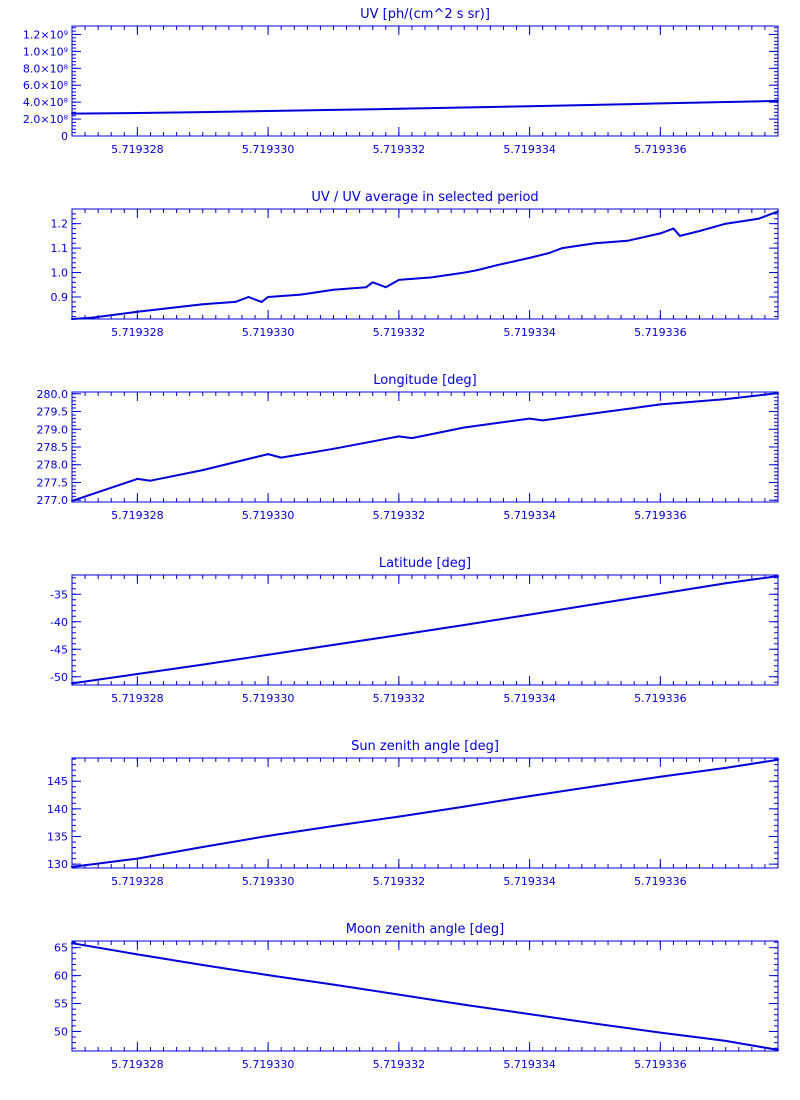 The width and height of the screenshot is (800, 1100). I want to click on y-tick-label: 60, so click(61, 976).